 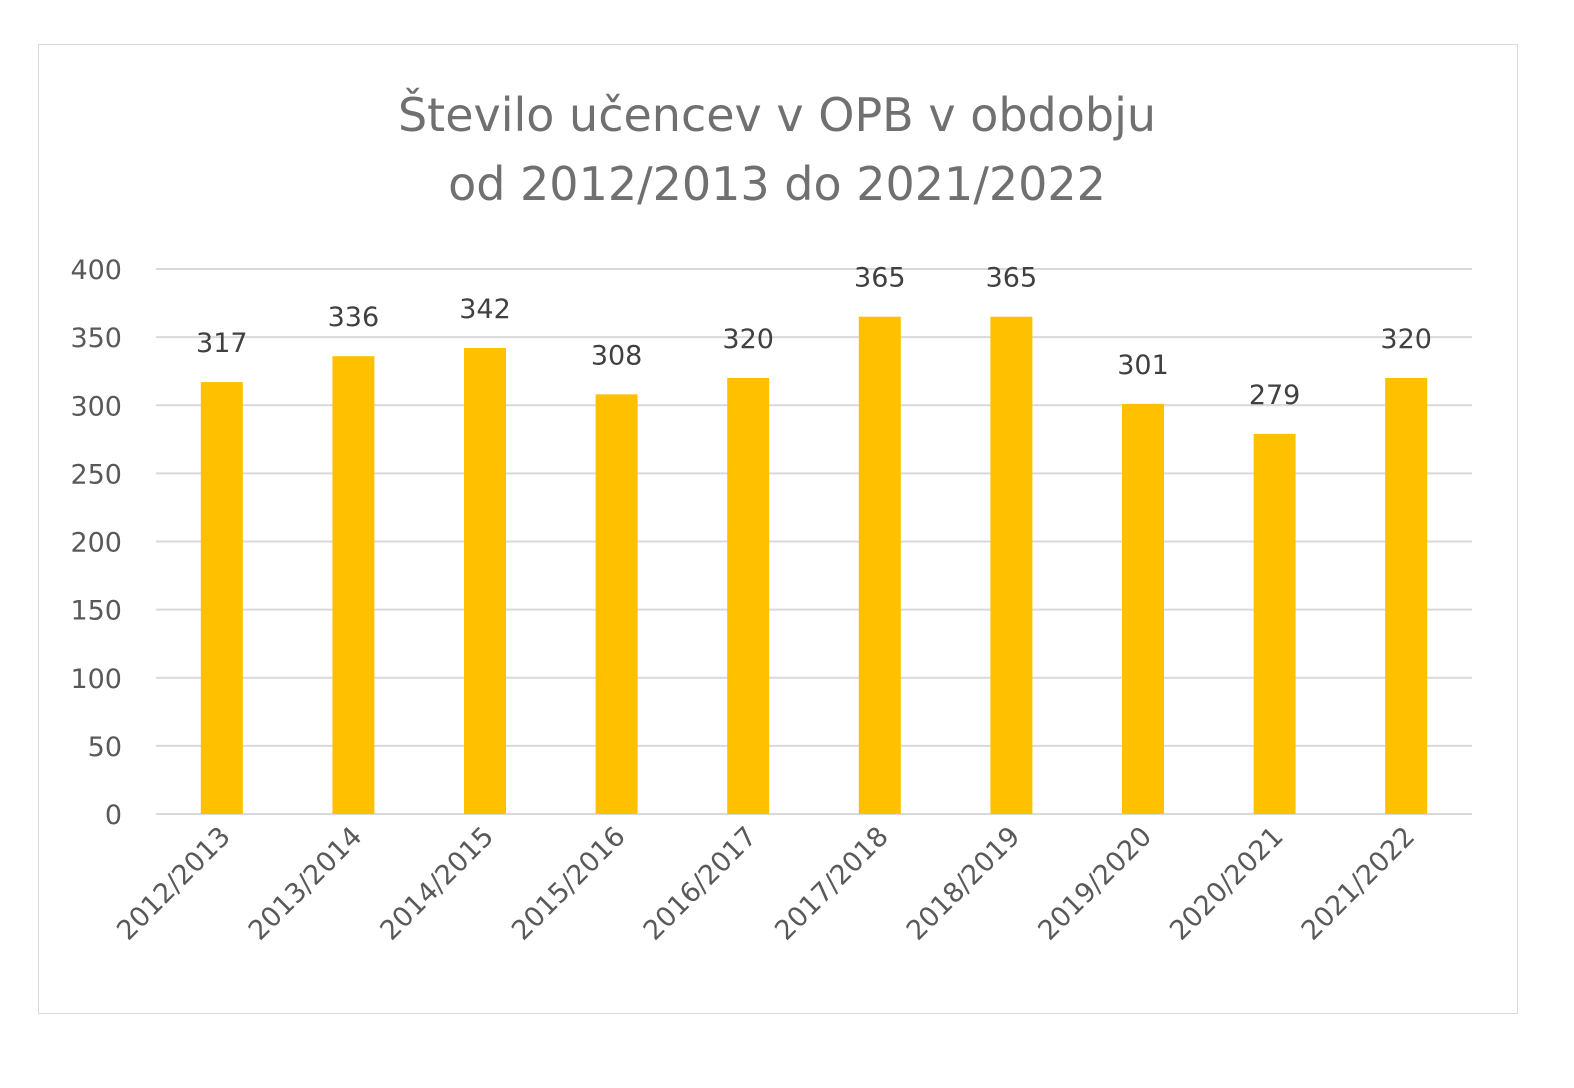 I want to click on y-tick-label: 350, so click(x=96, y=338).